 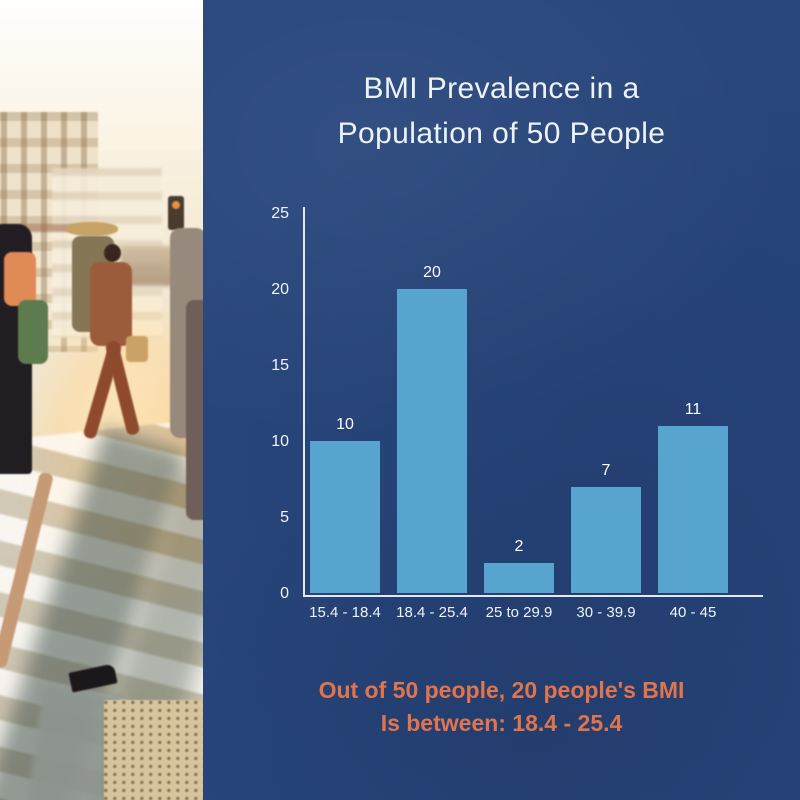 What do you see at coordinates (176, 213) in the screenshot?
I see `photo-traffic-light` at bounding box center [176, 213].